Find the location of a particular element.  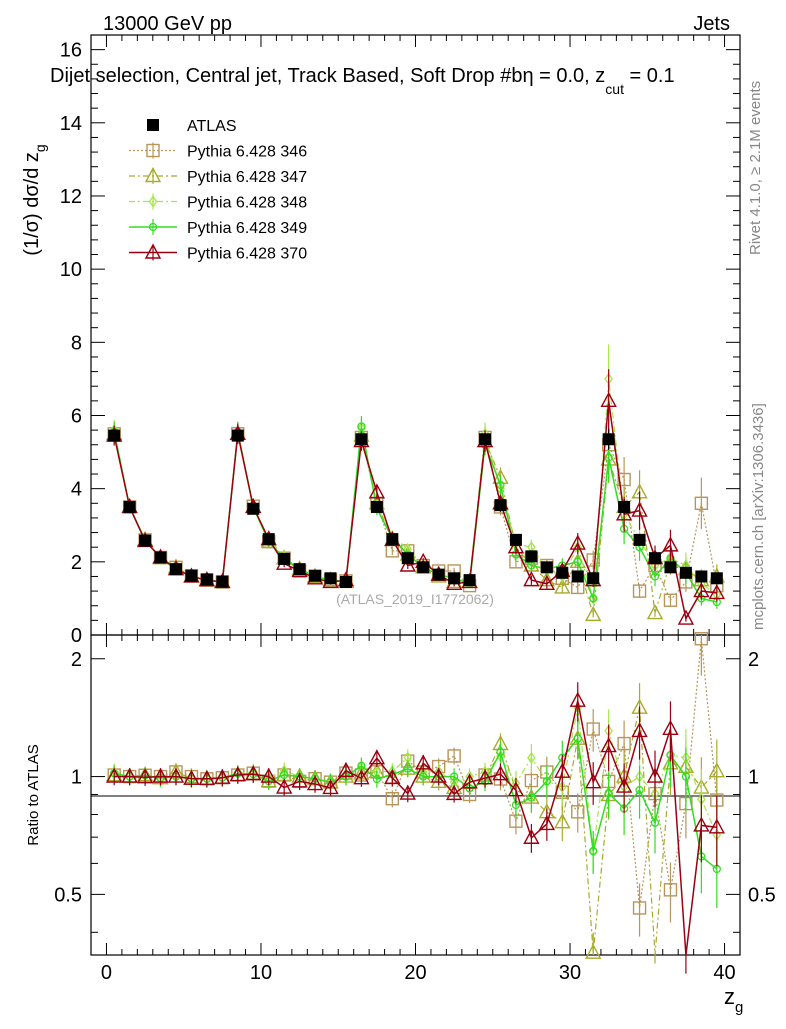

mcplots-credit-text: mcplots.cern.ch [arXiv:1306.3436] is located at coordinates (758, 516).